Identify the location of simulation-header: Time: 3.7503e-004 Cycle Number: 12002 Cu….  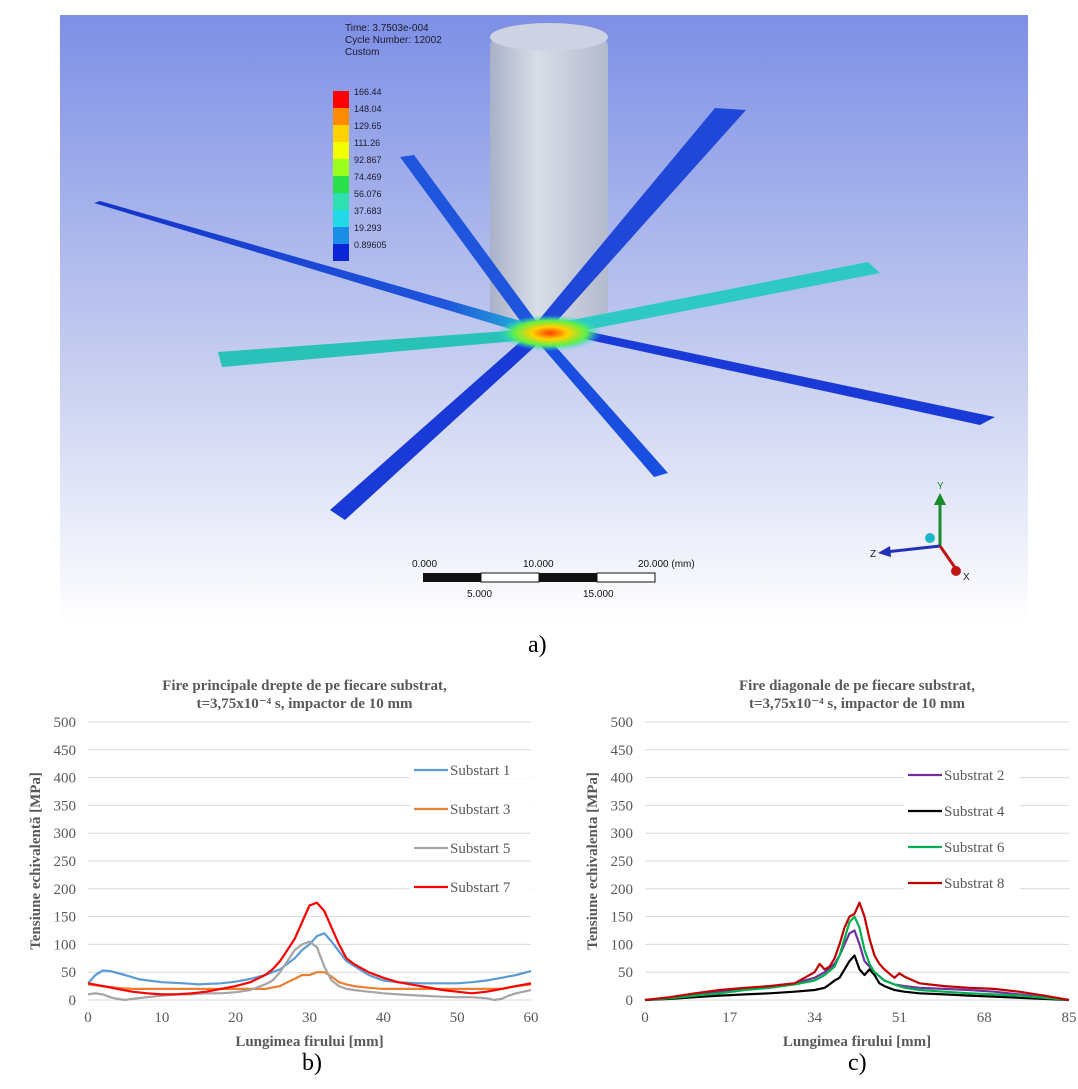
(393, 41).